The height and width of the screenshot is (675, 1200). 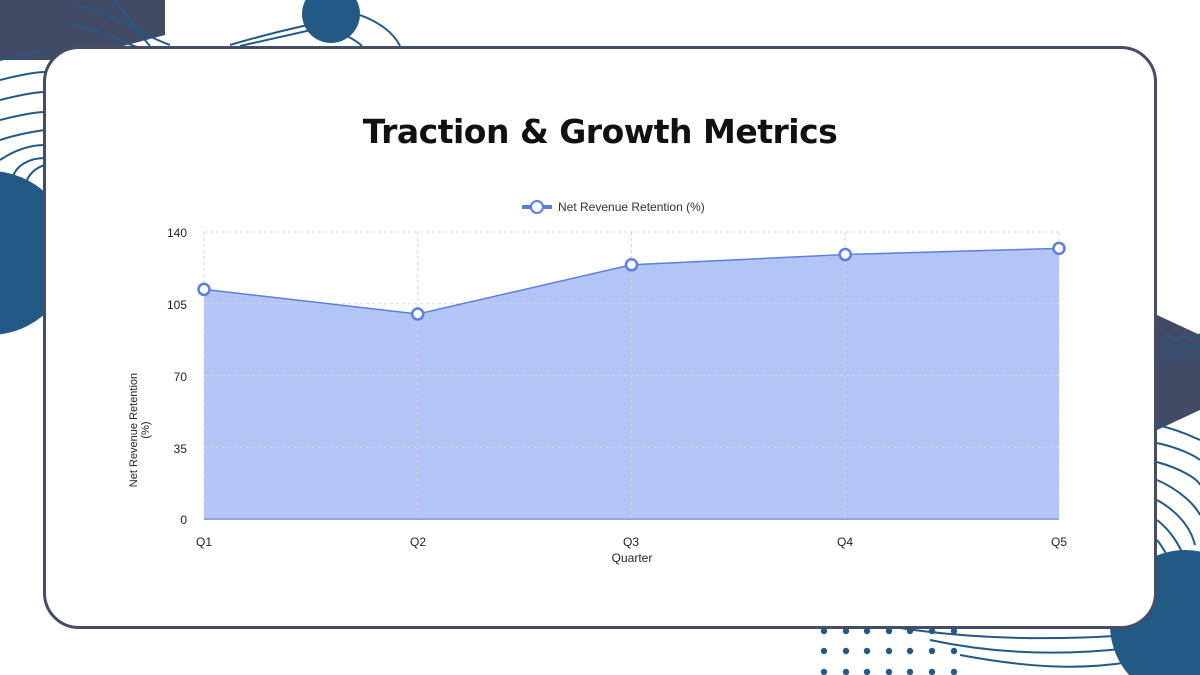 I want to click on chart-legend: Net Revenue Retention (%), so click(x=613, y=207).